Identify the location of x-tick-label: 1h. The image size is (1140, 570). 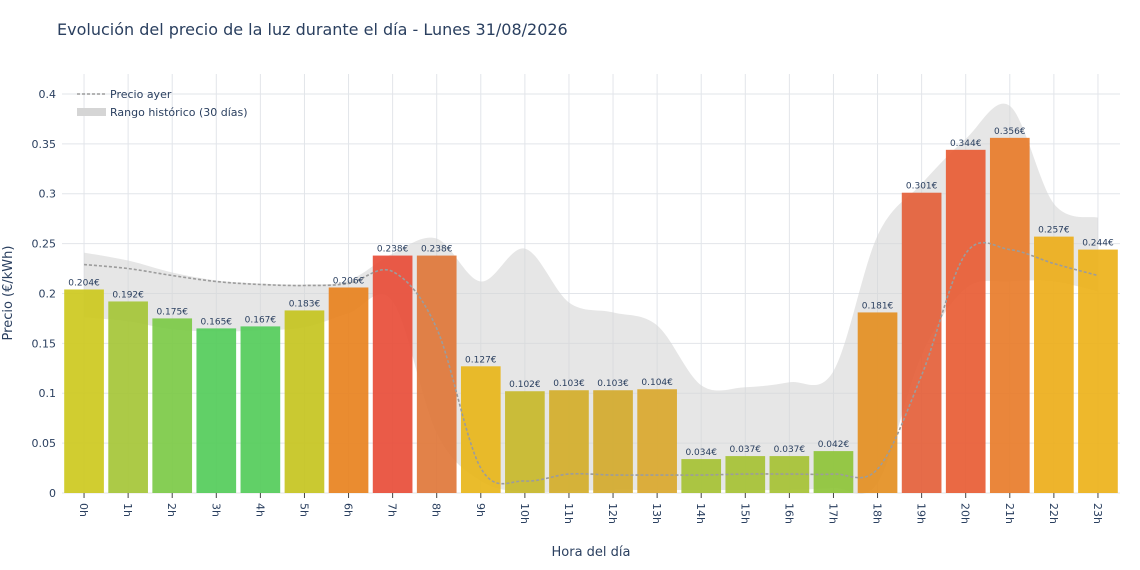
(127, 510).